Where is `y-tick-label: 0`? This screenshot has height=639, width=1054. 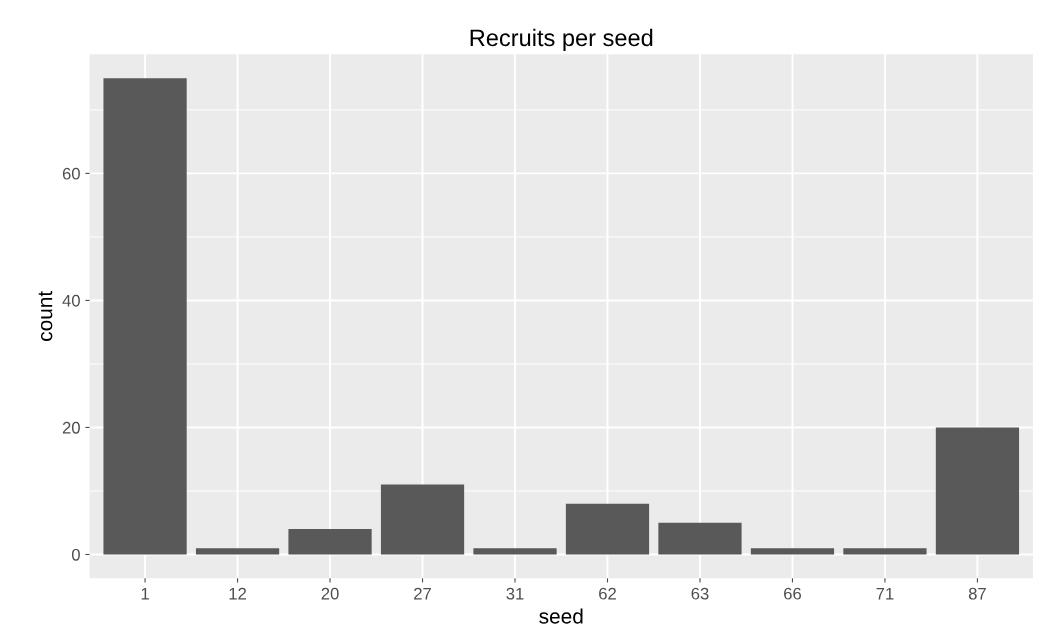
y-tick-label: 0 is located at coordinates (75, 554).